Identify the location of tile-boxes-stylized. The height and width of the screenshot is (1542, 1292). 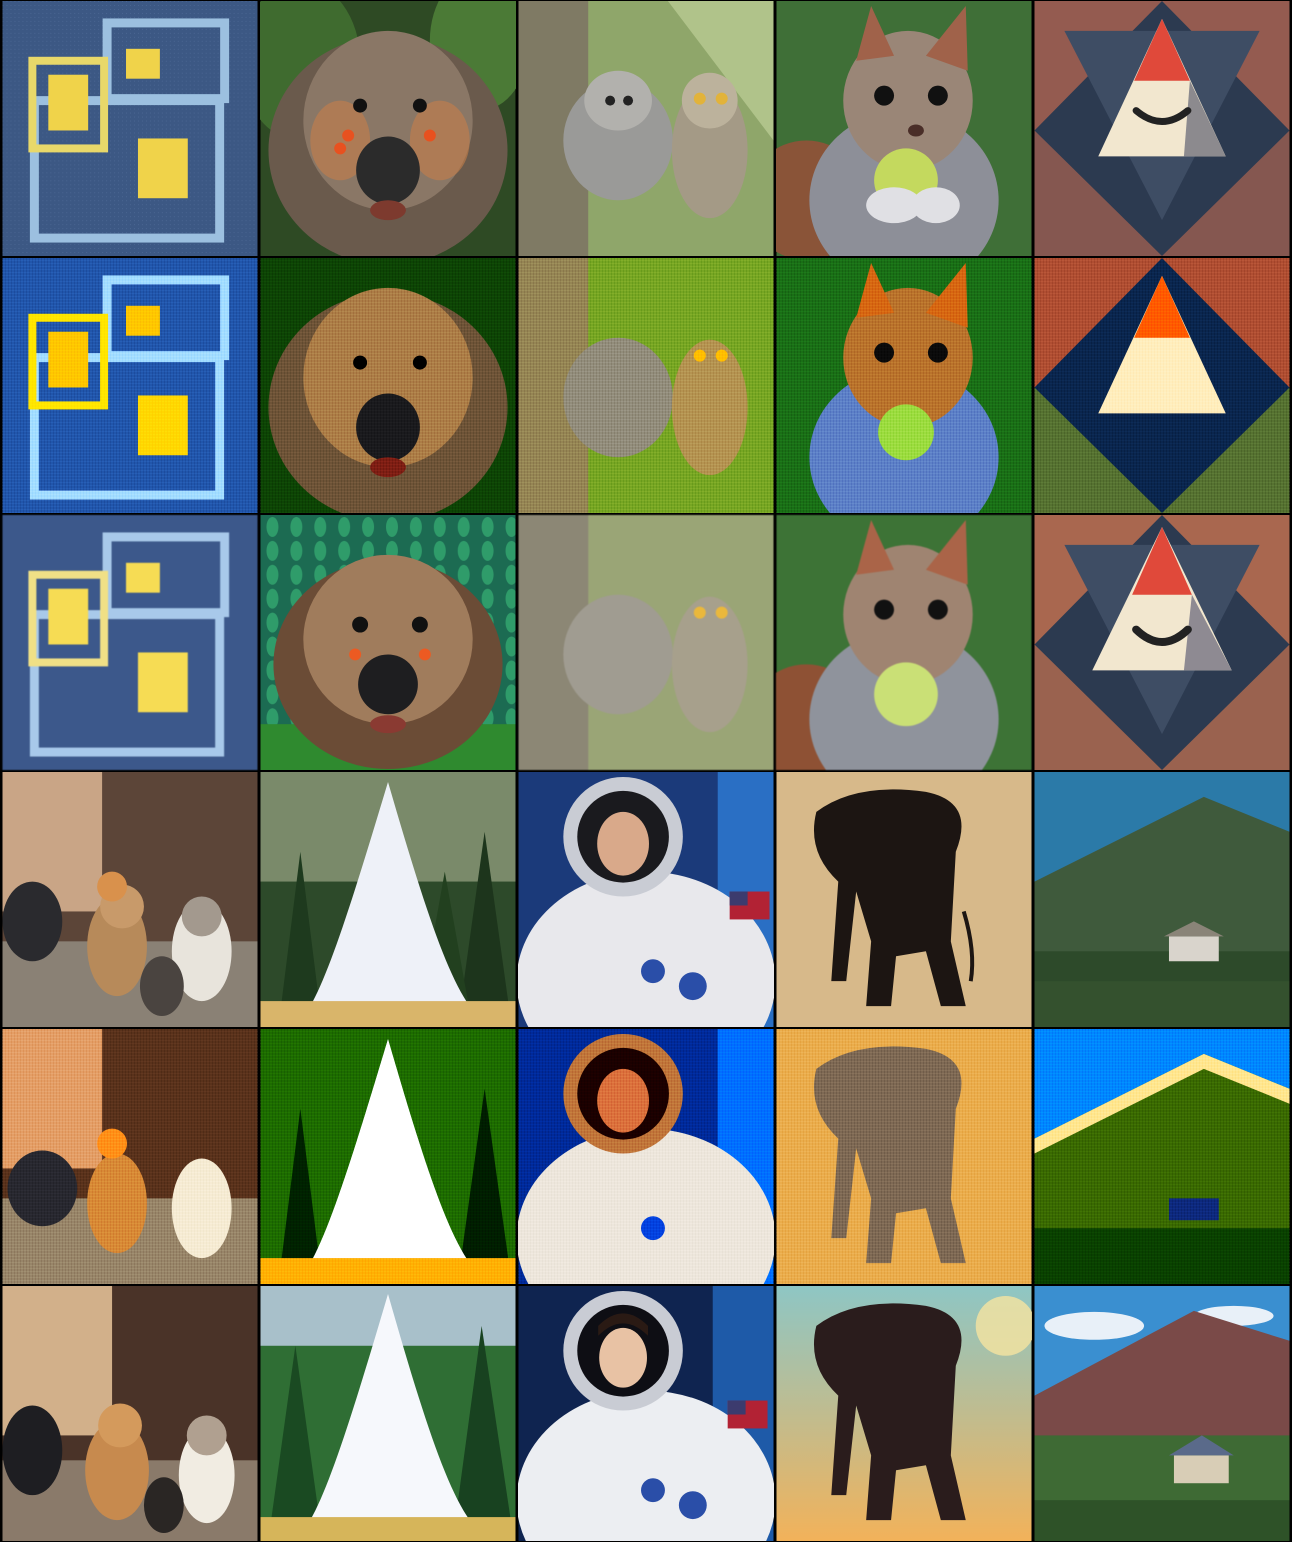
(130, 642).